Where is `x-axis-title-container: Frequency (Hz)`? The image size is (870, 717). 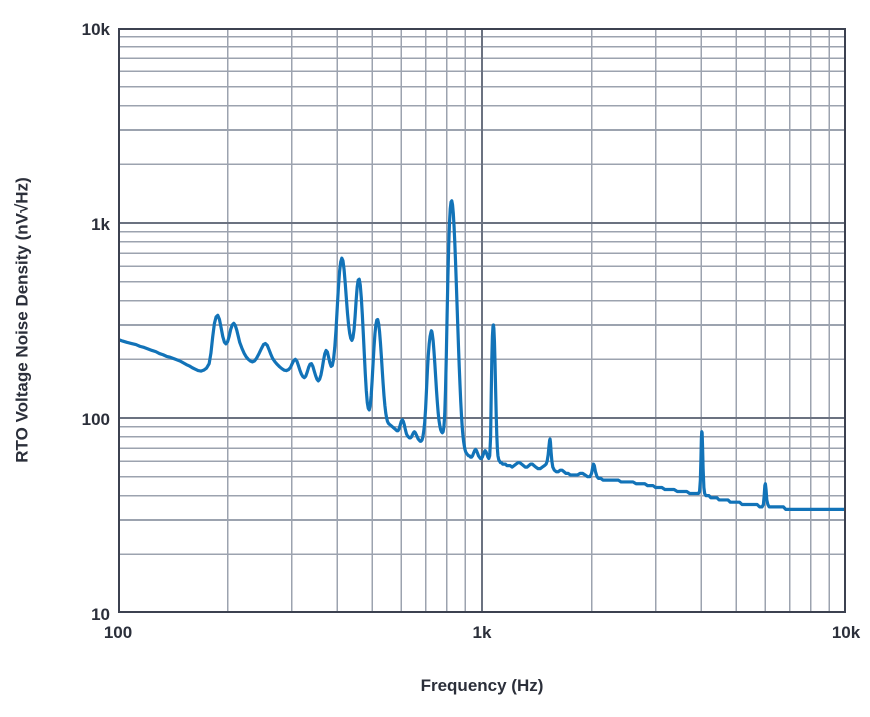 x-axis-title-container: Frequency (Hz) is located at coordinates (482, 686).